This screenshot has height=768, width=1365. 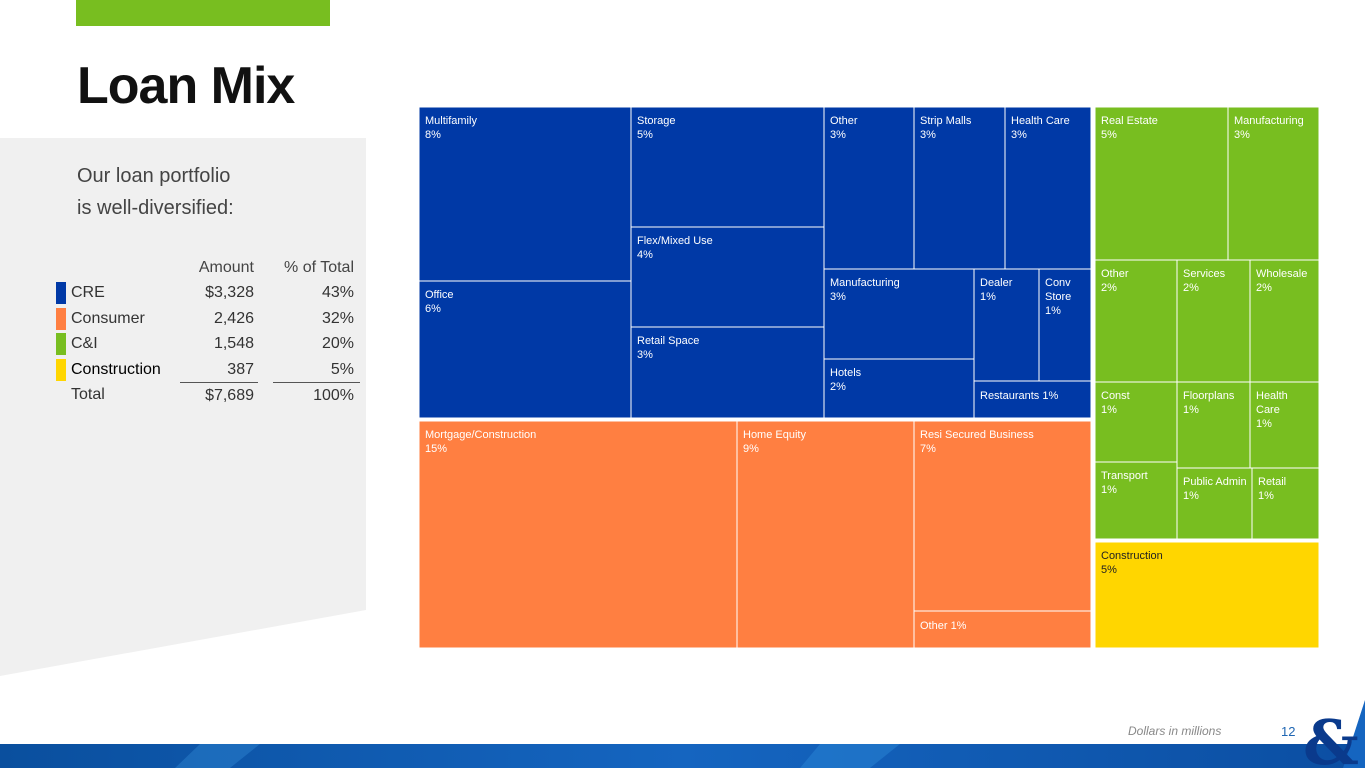 I want to click on tile-label: Retail, so click(x=1272, y=482).